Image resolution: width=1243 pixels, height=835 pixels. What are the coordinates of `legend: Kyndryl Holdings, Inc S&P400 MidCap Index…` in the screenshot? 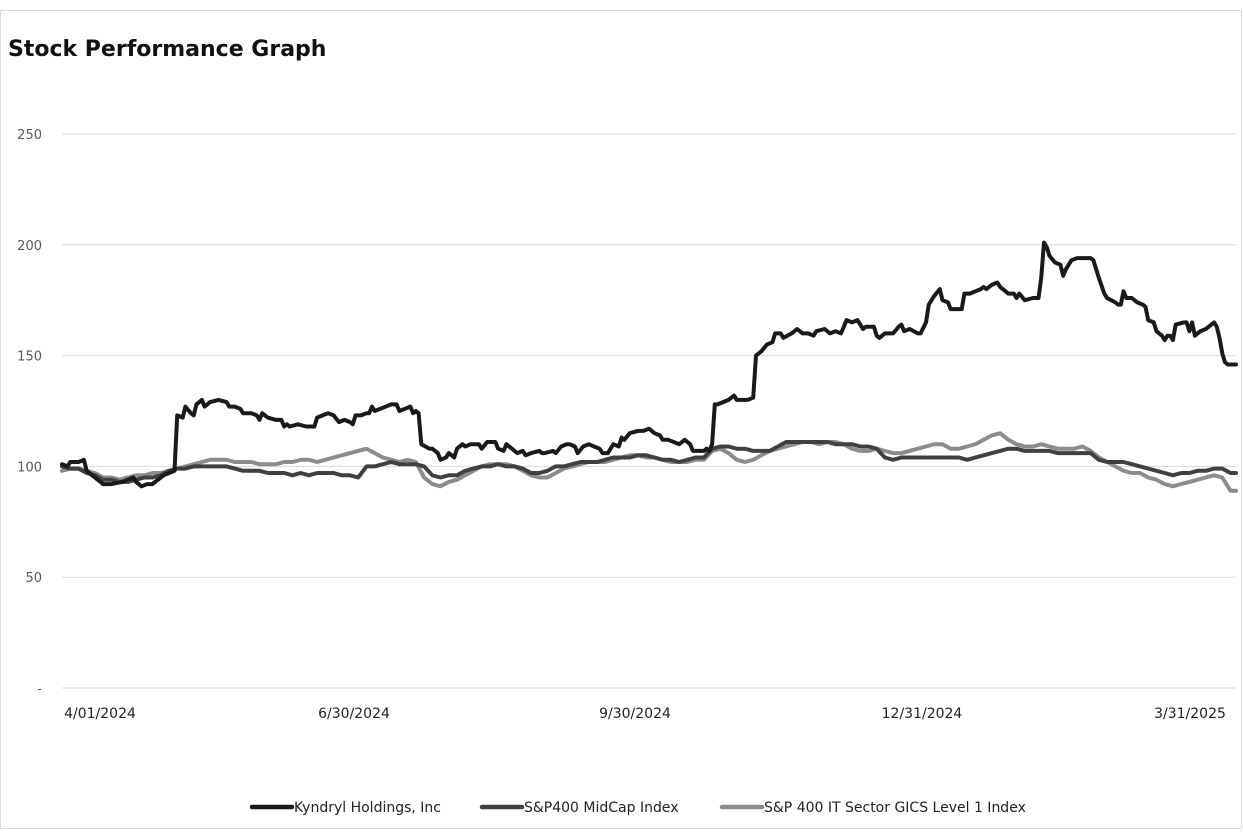 It's located at (637, 808).